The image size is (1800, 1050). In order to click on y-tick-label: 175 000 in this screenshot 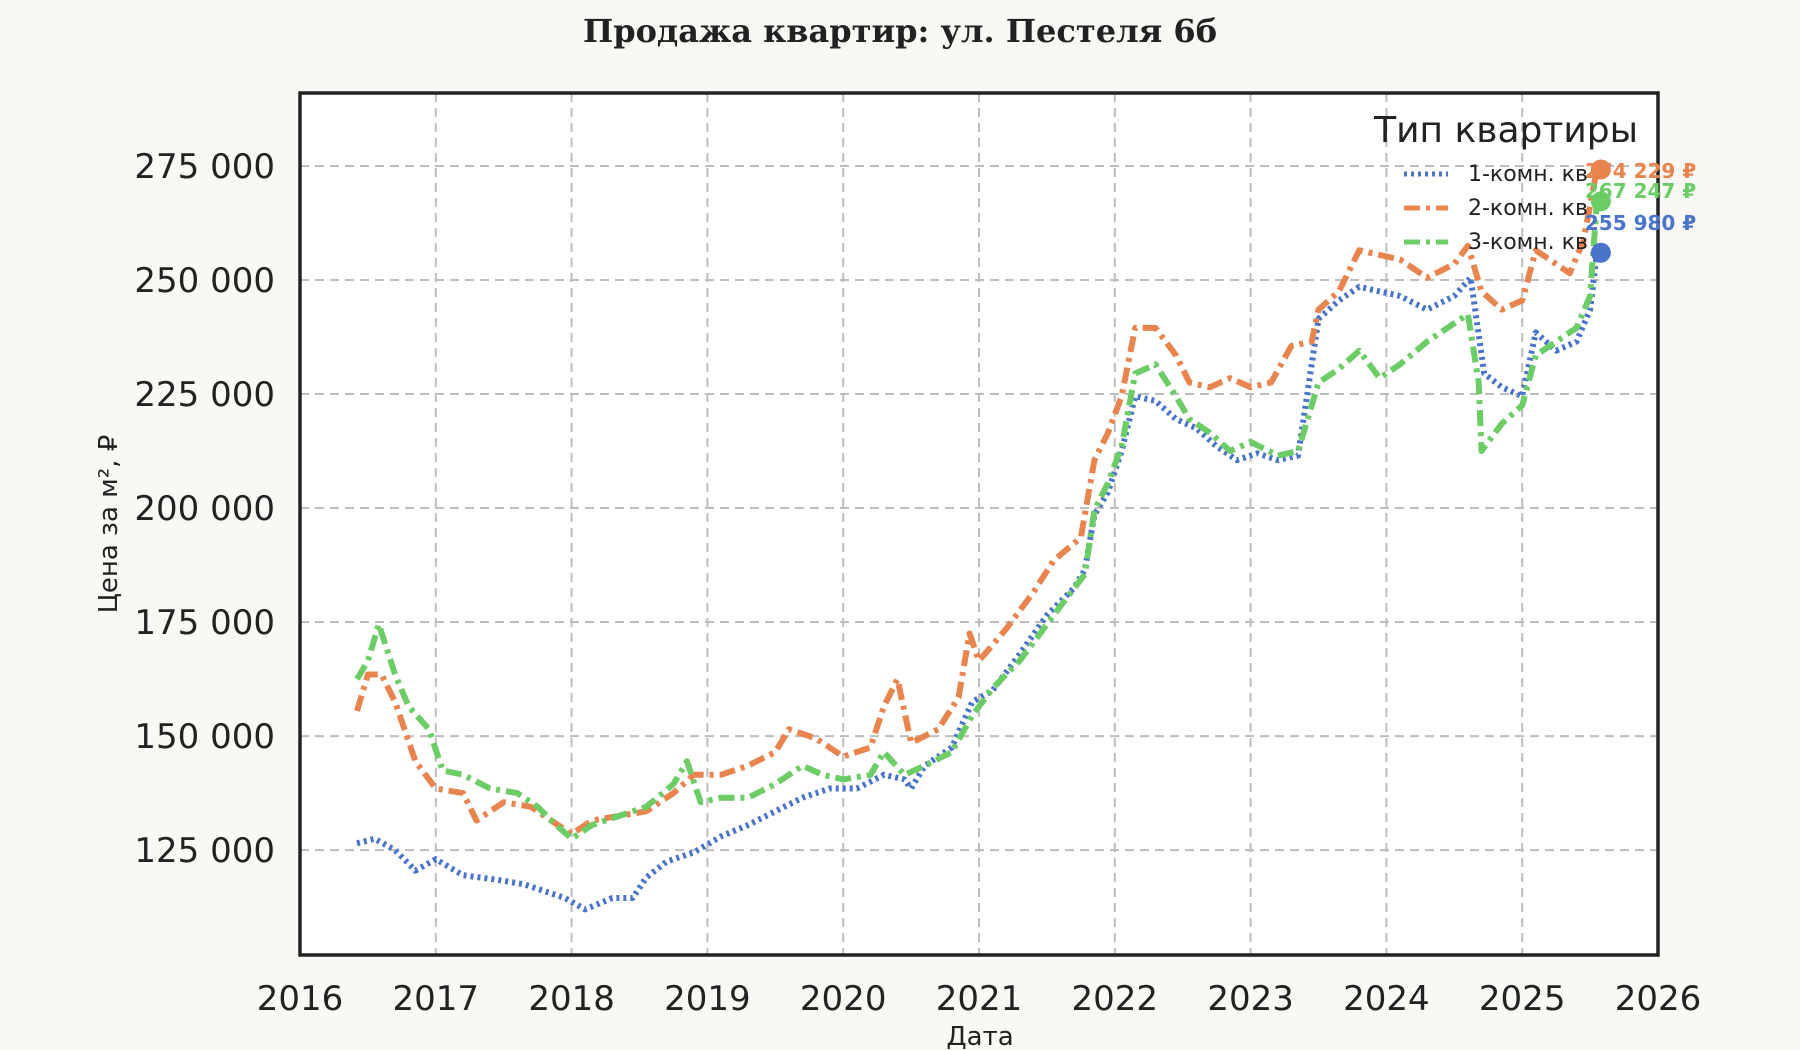, I will do `click(204, 623)`.